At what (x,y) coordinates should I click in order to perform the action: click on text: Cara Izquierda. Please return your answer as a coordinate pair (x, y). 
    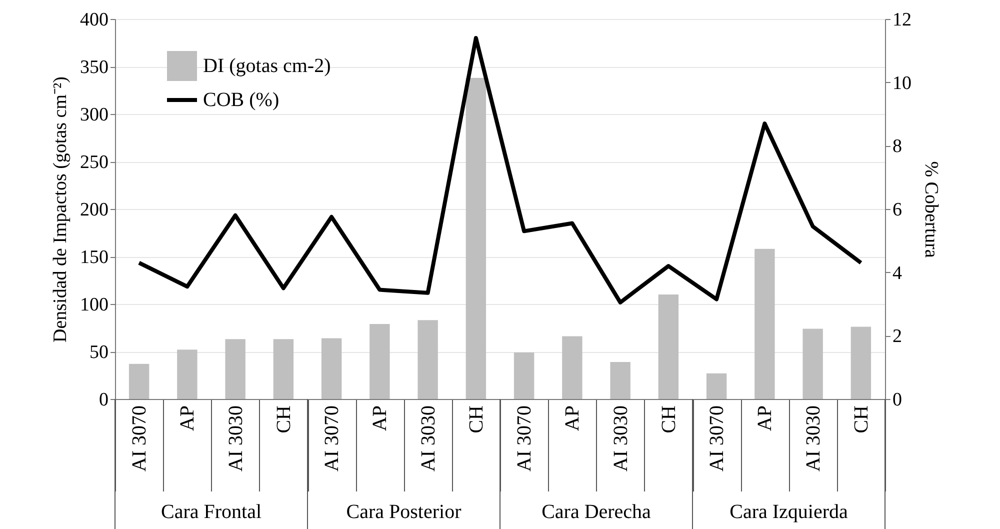
    Looking at the image, I should click on (789, 512).